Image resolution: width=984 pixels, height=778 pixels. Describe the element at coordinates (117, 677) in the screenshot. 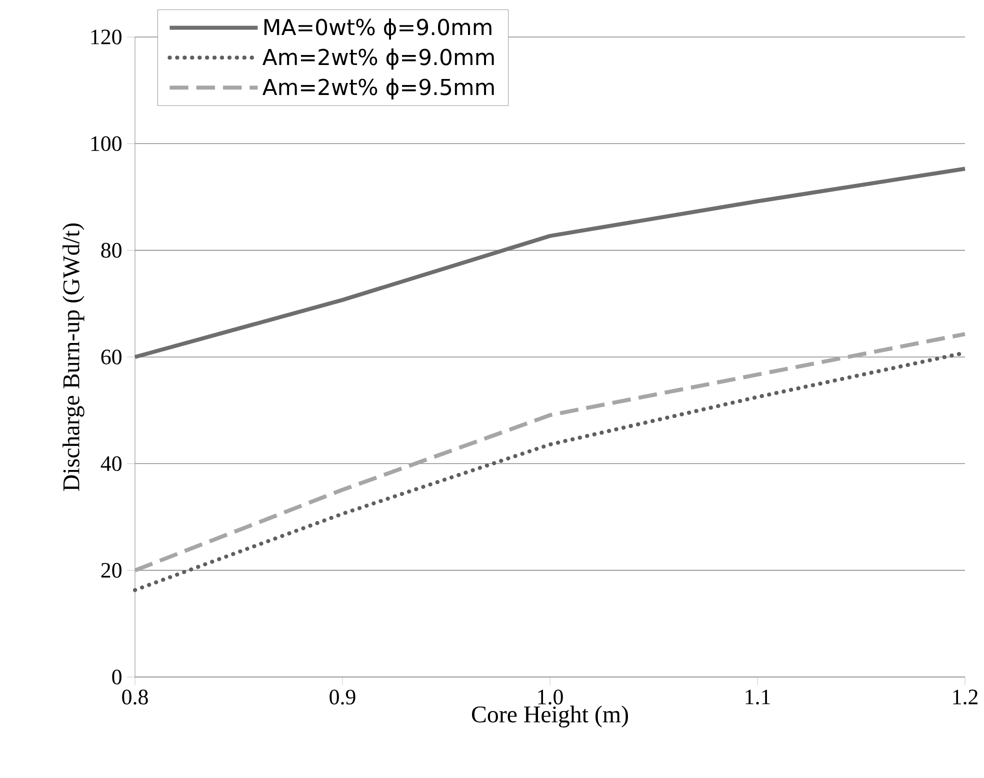

I see `y-tick-label: 0` at that location.